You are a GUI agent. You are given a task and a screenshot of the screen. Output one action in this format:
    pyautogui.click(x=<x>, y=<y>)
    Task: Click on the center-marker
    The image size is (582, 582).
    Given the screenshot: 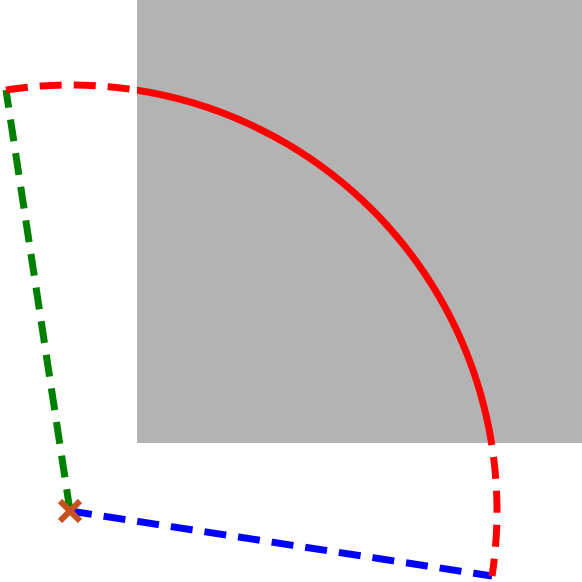 What is the action you would take?
    pyautogui.click(x=70, y=511)
    